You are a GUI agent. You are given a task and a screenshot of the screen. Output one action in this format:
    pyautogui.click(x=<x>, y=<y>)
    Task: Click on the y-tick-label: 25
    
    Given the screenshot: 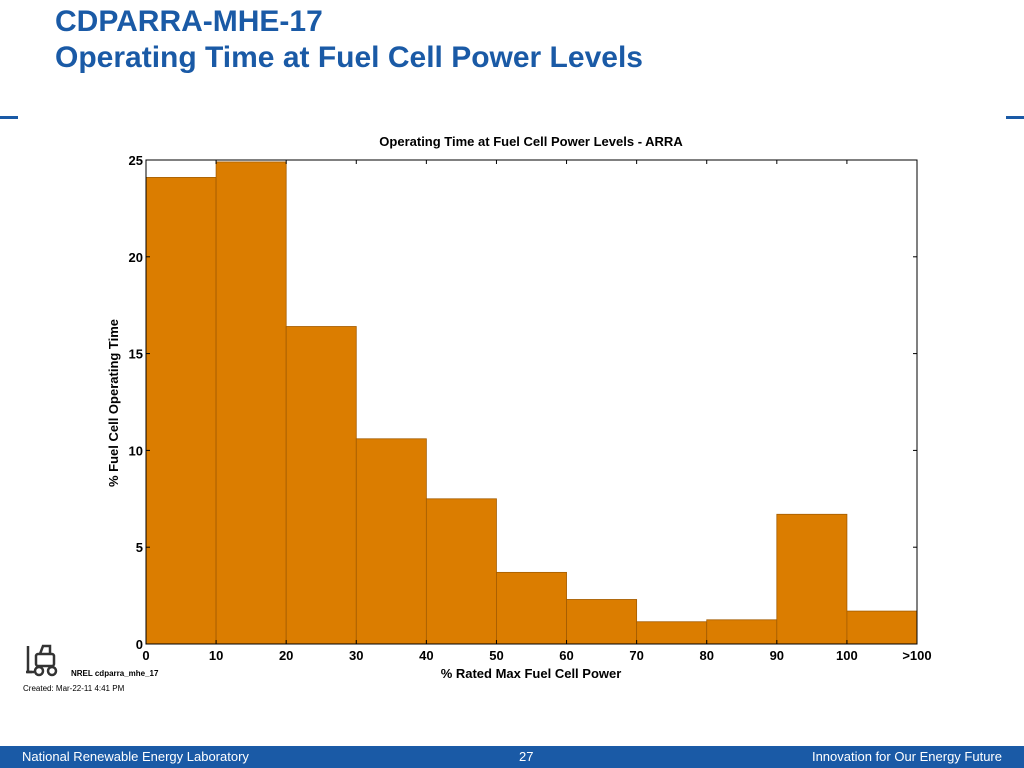 What is the action you would take?
    pyautogui.click(x=136, y=160)
    